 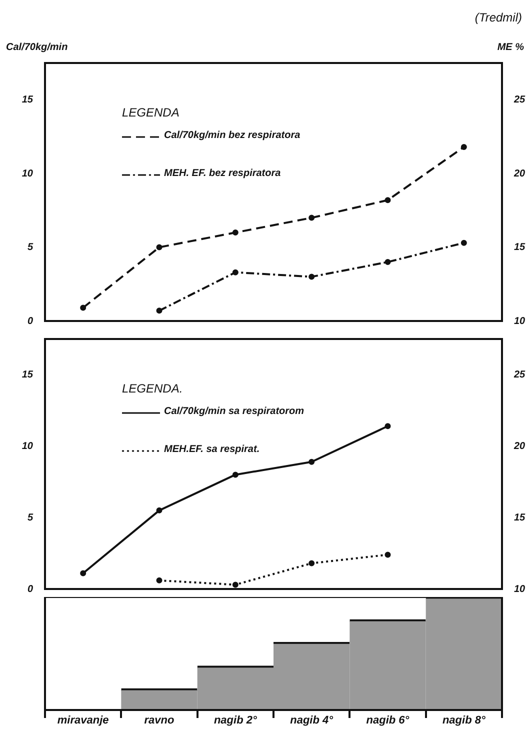 I want to click on x-tick-label: nagib 6°, so click(x=388, y=720).